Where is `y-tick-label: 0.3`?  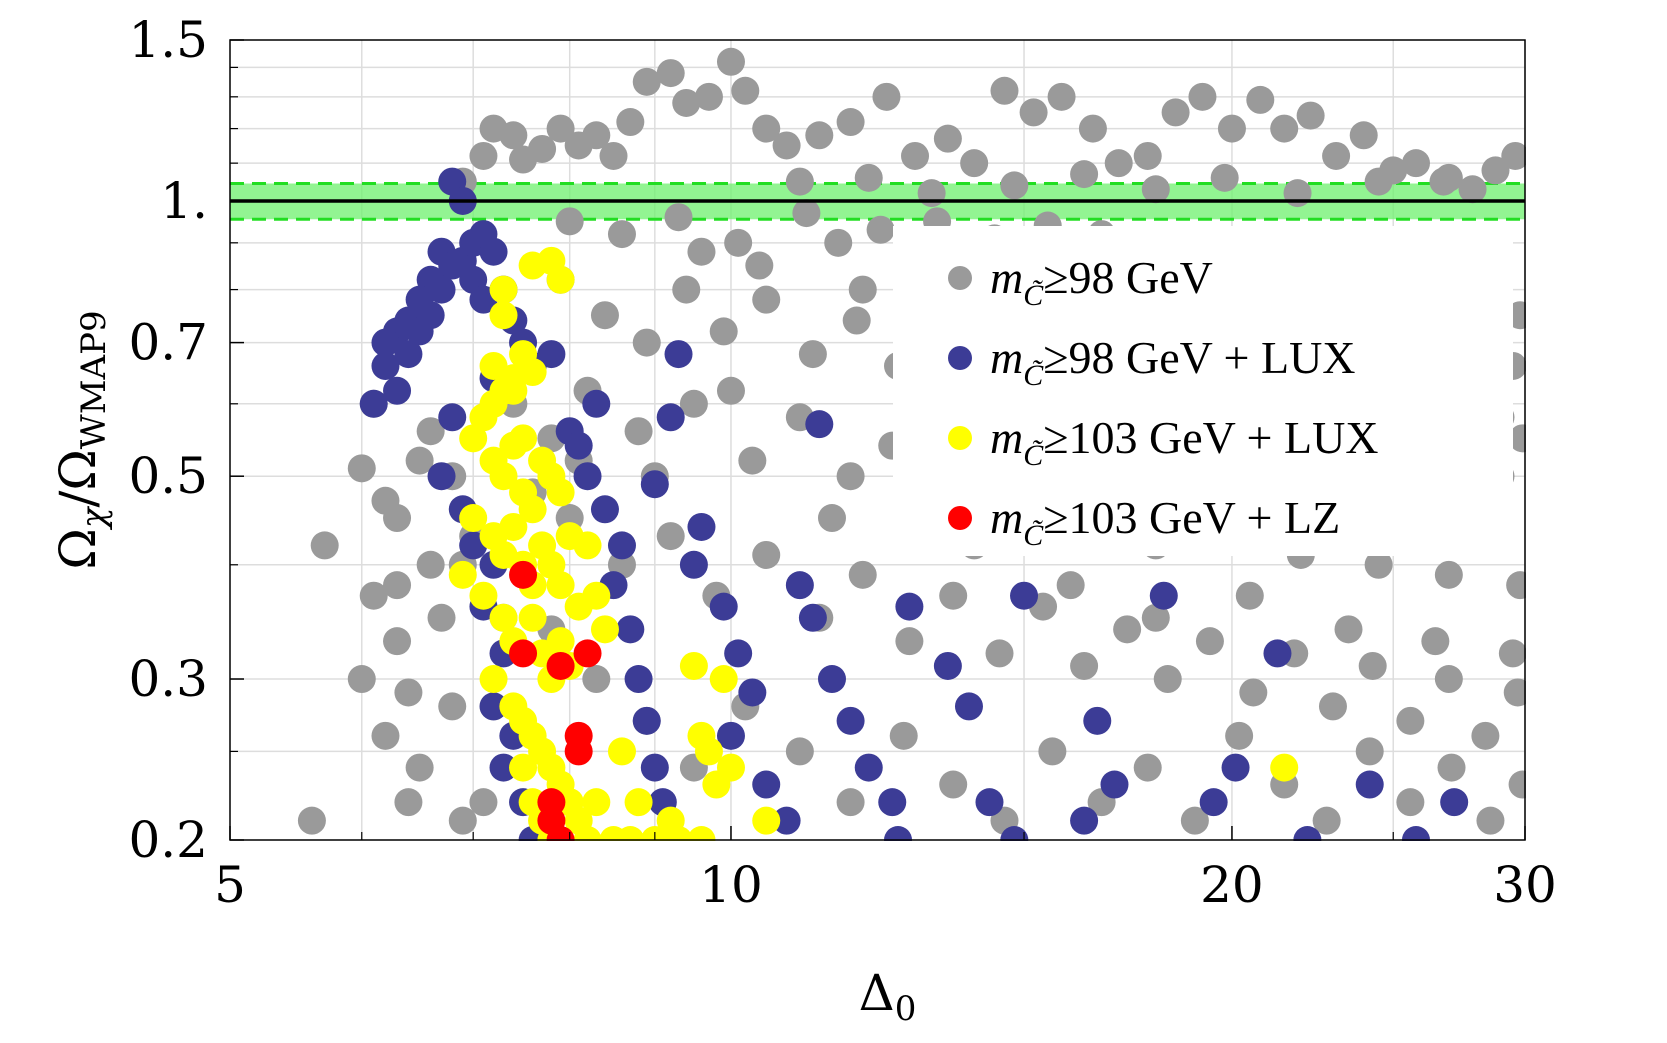
y-tick-label: 0.3 is located at coordinates (168, 679).